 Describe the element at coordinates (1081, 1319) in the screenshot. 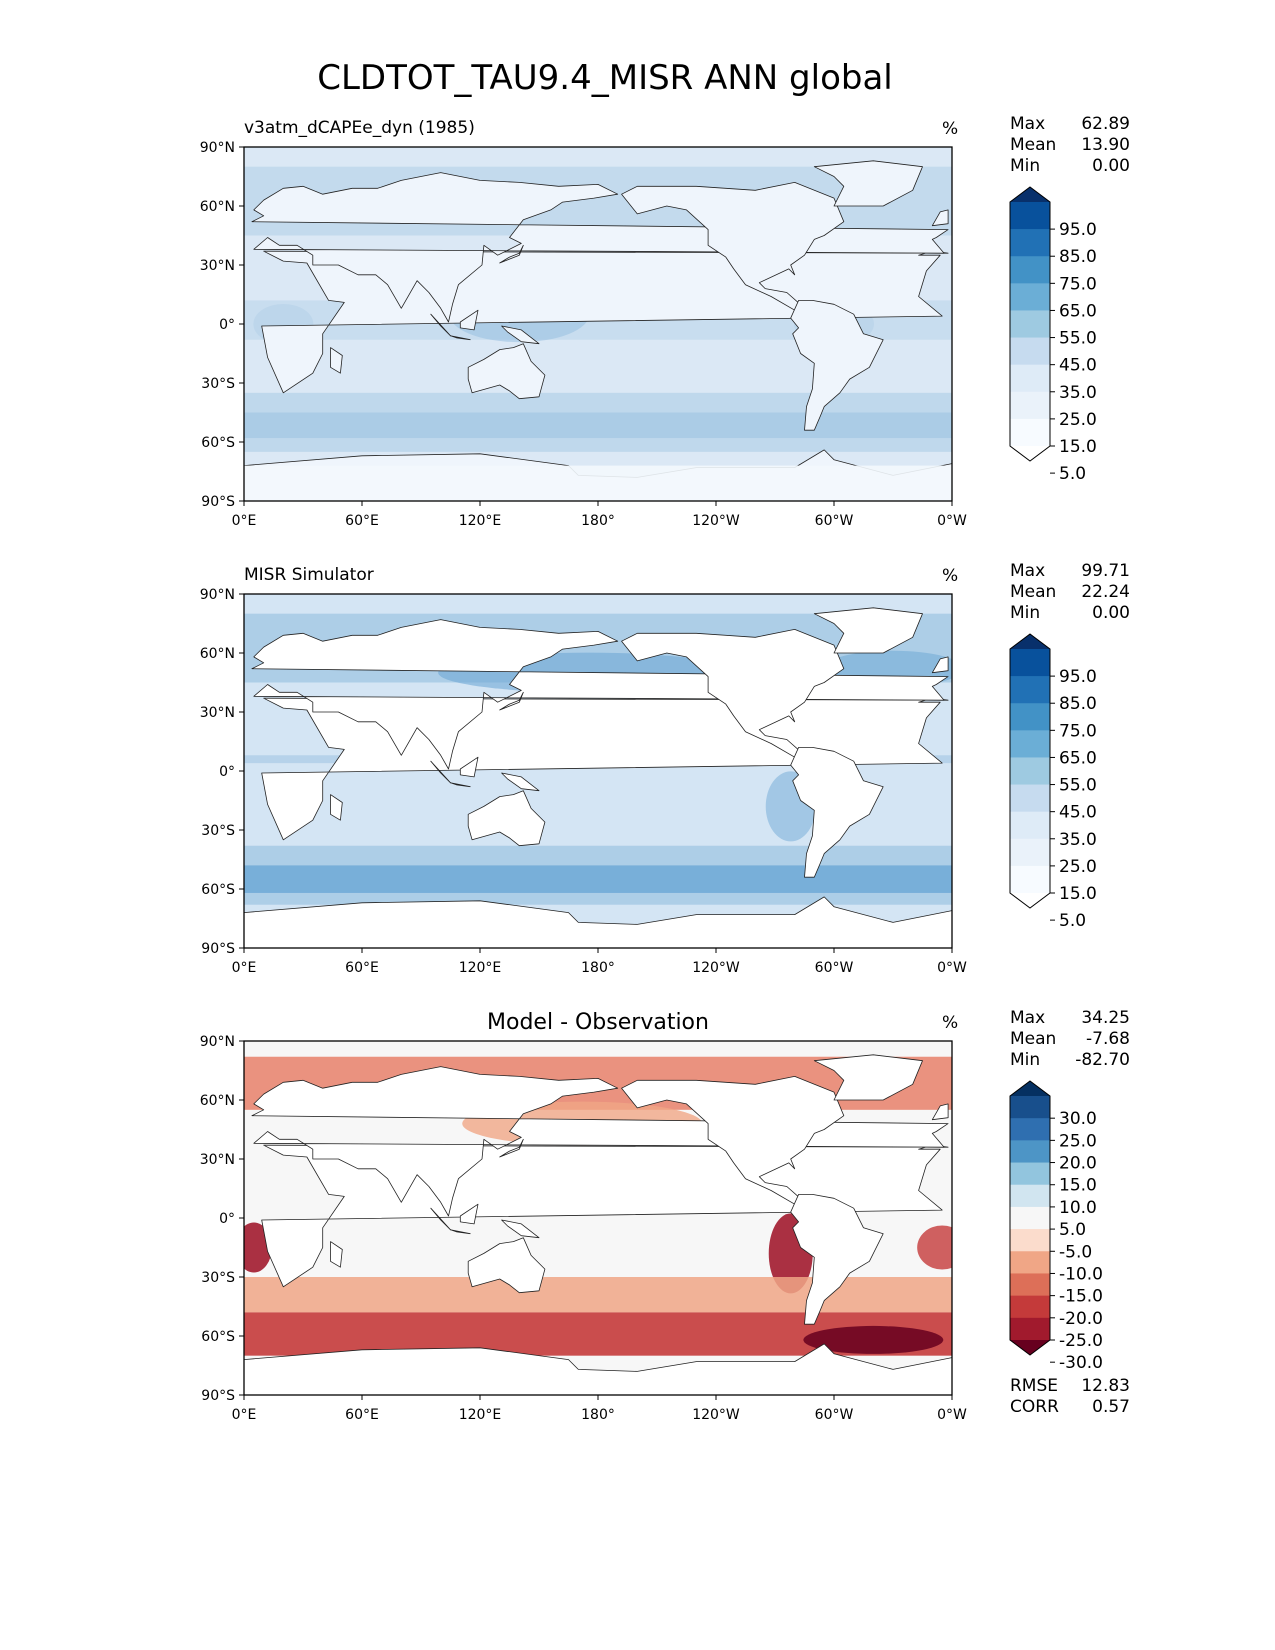

I see `colorbar-label: -20.0` at that location.